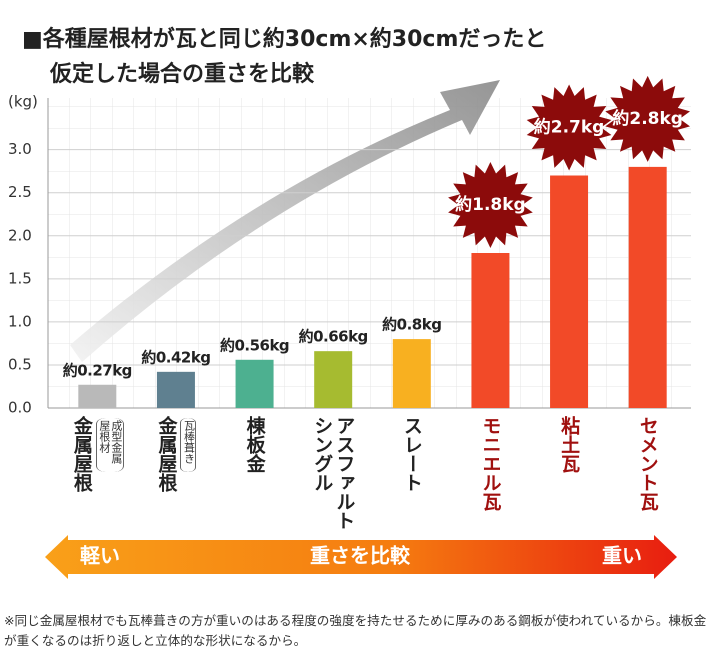  Describe the element at coordinates (333, 337) in the screenshot. I see `value-label: 約0.66kg` at that location.